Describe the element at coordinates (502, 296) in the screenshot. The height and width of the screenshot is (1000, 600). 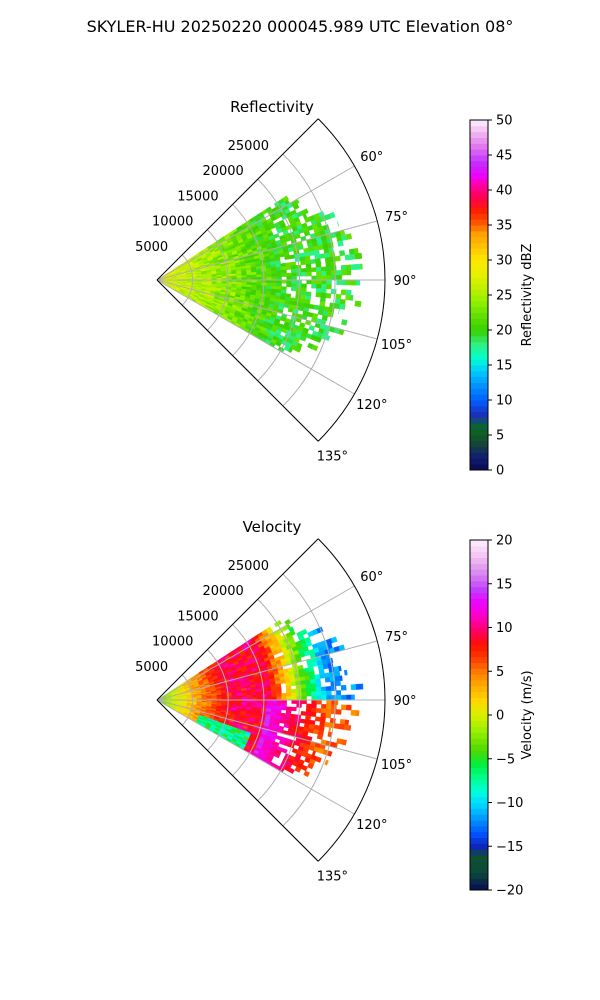
I see `reflectivity-colorbar: 0 5 10 15 20 25 30 35 40 45 50 Reflectivity dBZ` at that location.